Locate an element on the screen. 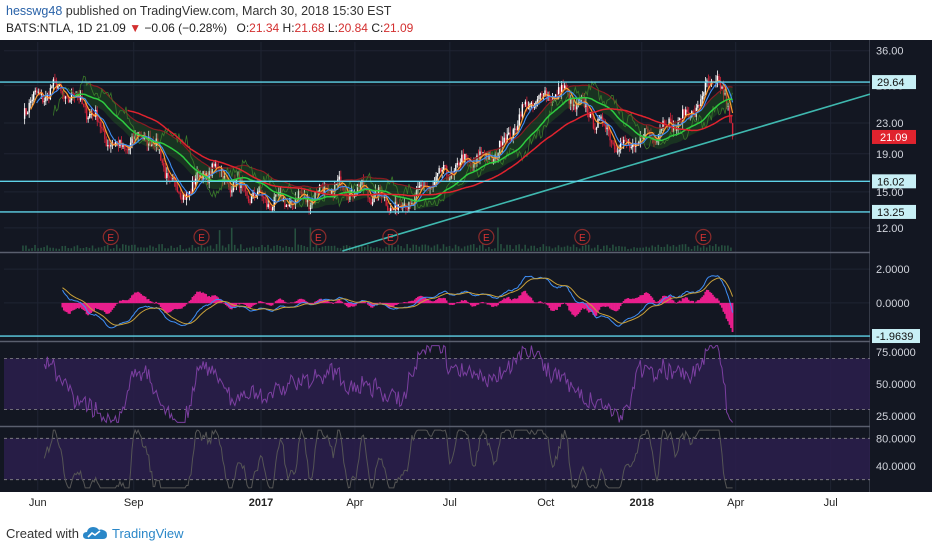  x-tick-label: 2018 is located at coordinates (642, 503).